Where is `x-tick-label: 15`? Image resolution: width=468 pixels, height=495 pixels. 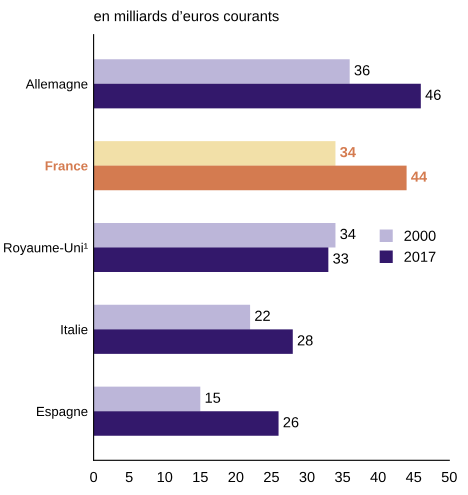 x-tick-label: 15 is located at coordinates (200, 477).